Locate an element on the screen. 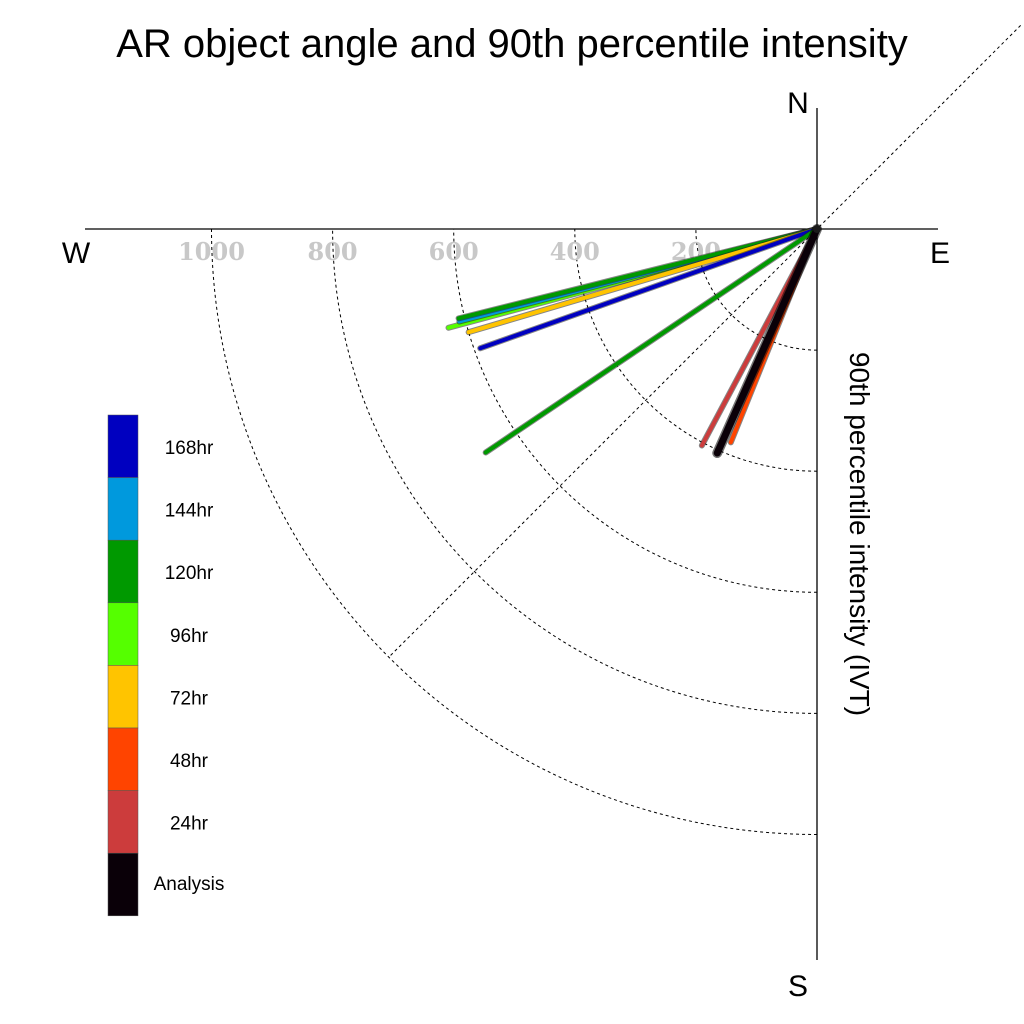  legend-label-analysis: Analysis is located at coordinates (189, 884).